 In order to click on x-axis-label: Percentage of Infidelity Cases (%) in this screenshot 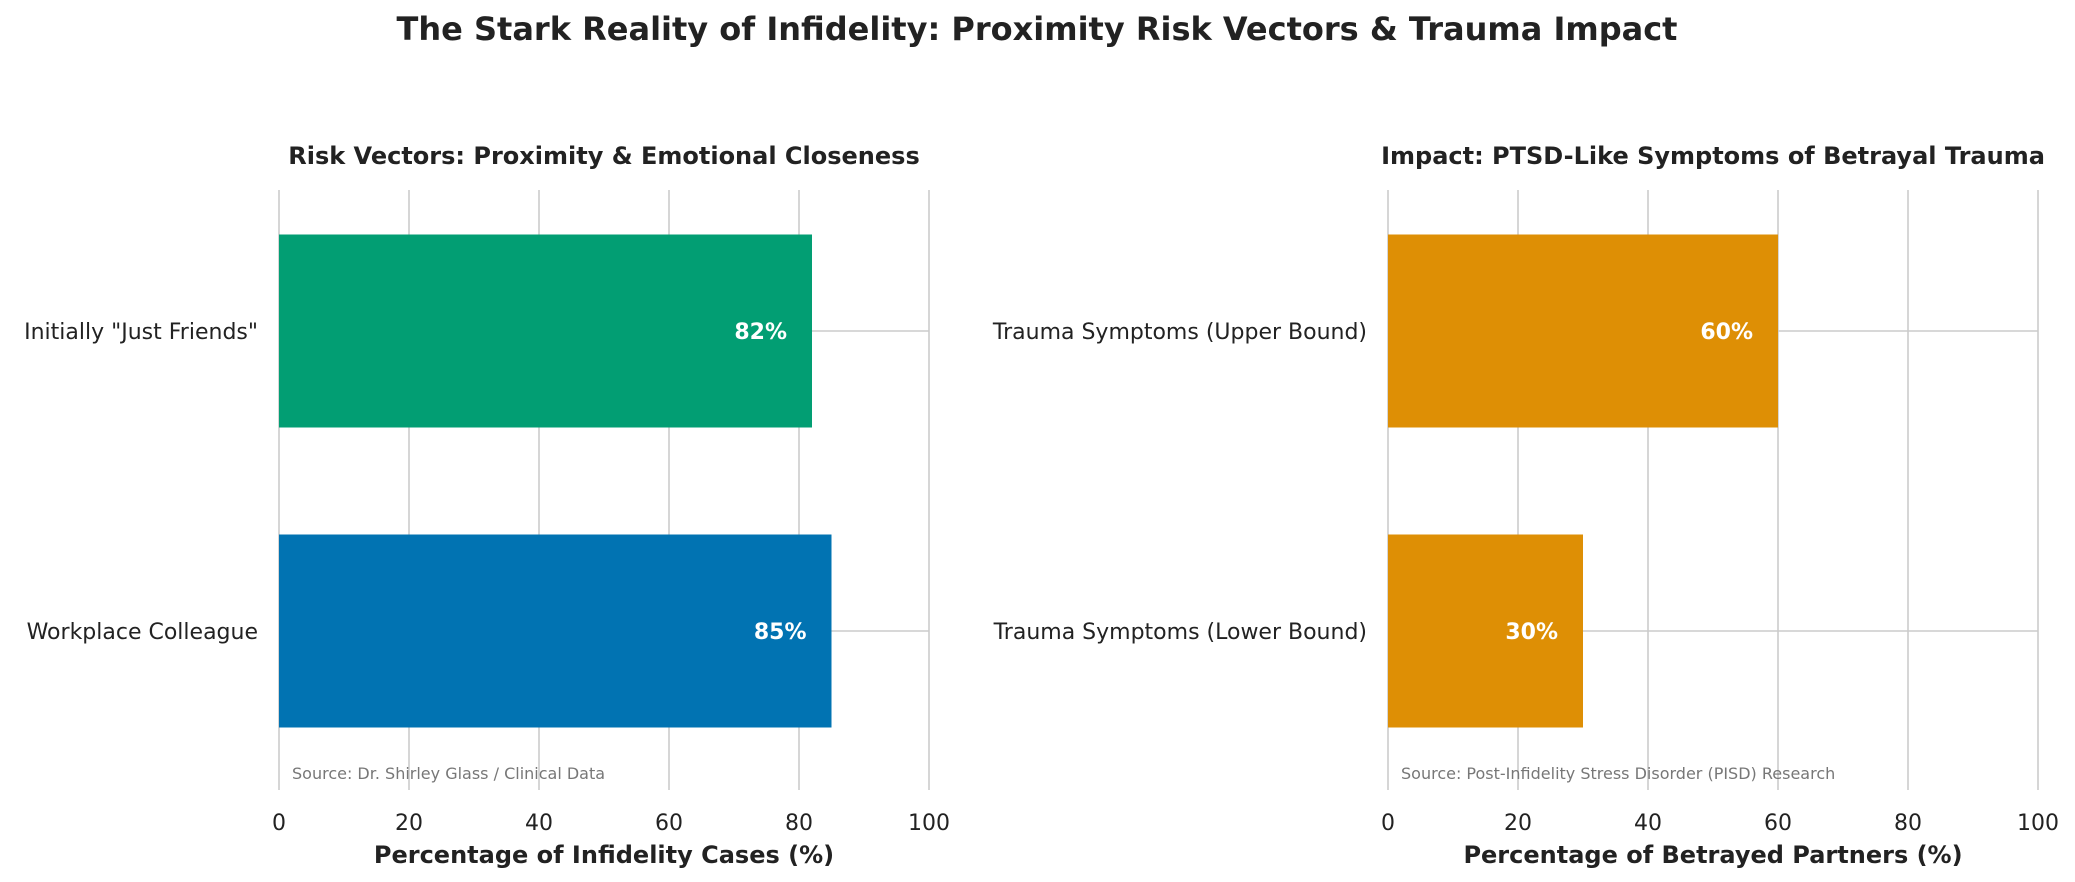, I will do `click(604, 855)`.